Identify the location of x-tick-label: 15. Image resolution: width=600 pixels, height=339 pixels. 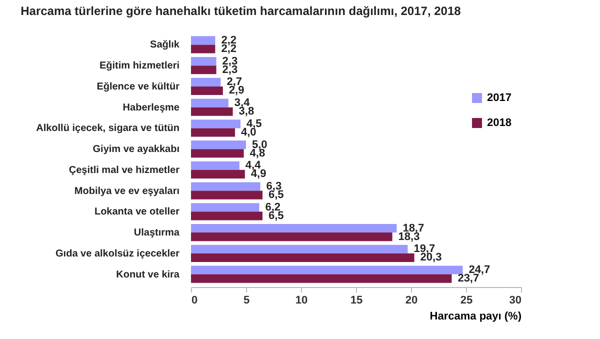
(356, 300).